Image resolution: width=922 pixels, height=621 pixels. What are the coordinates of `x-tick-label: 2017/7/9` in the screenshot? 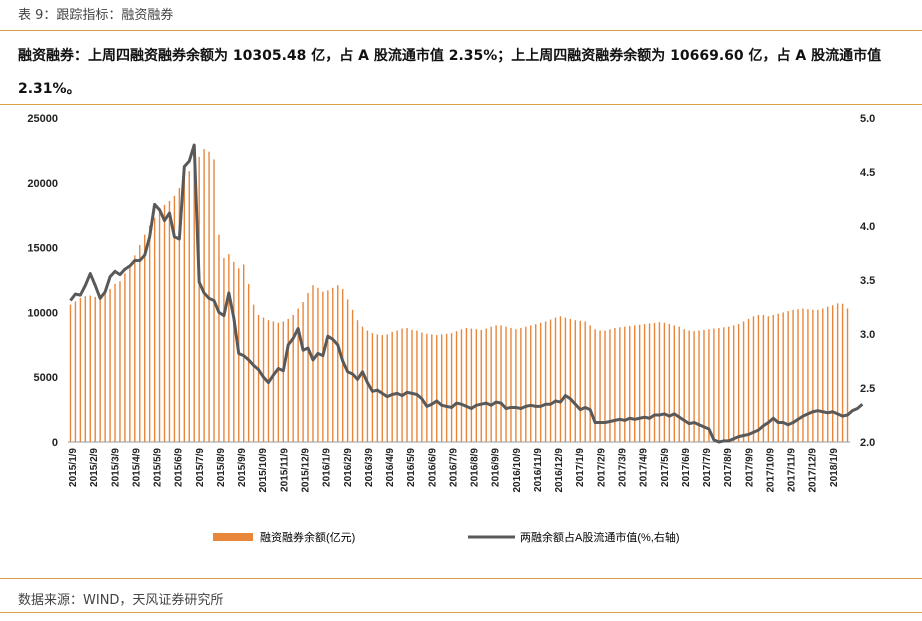 It's located at (707, 467).